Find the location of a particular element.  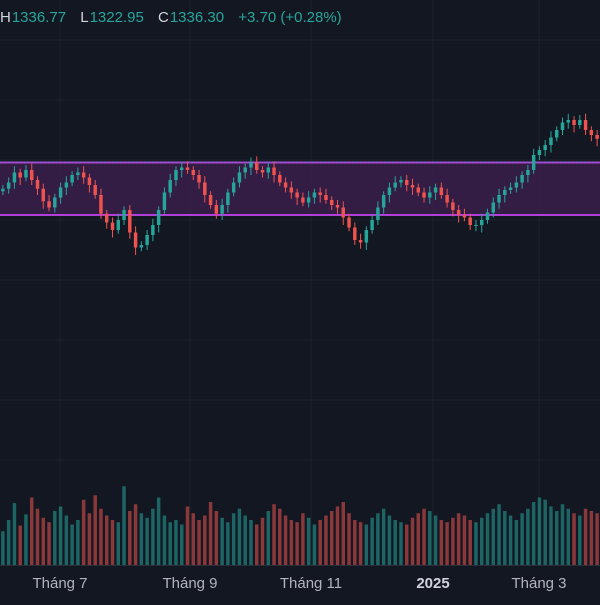

time-axis: Tháng 7 Tháng 9 Tháng 11 2025 Tháng 3 is located at coordinates (300, 583).